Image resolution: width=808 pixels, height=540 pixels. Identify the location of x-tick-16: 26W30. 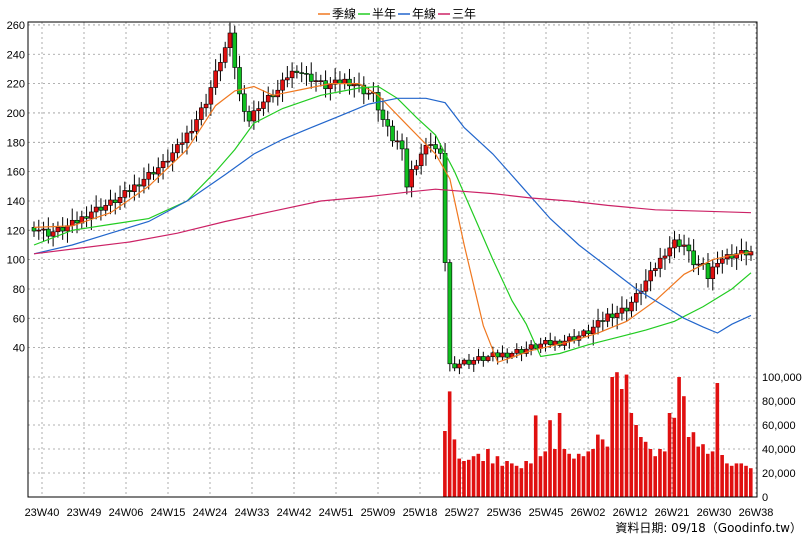
(714, 513).